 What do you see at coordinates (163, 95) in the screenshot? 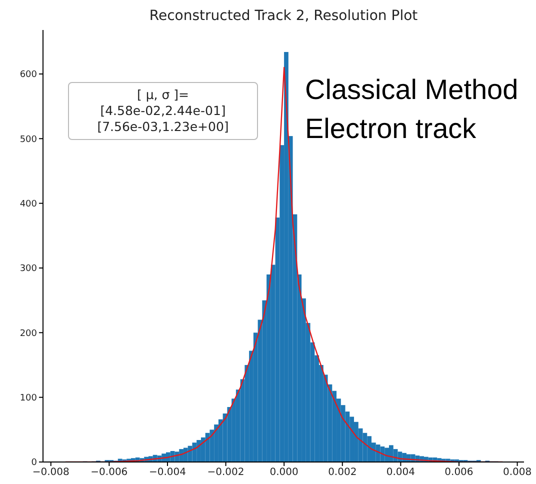
I see `annotation: [ μ, σ ]=` at bounding box center [163, 95].